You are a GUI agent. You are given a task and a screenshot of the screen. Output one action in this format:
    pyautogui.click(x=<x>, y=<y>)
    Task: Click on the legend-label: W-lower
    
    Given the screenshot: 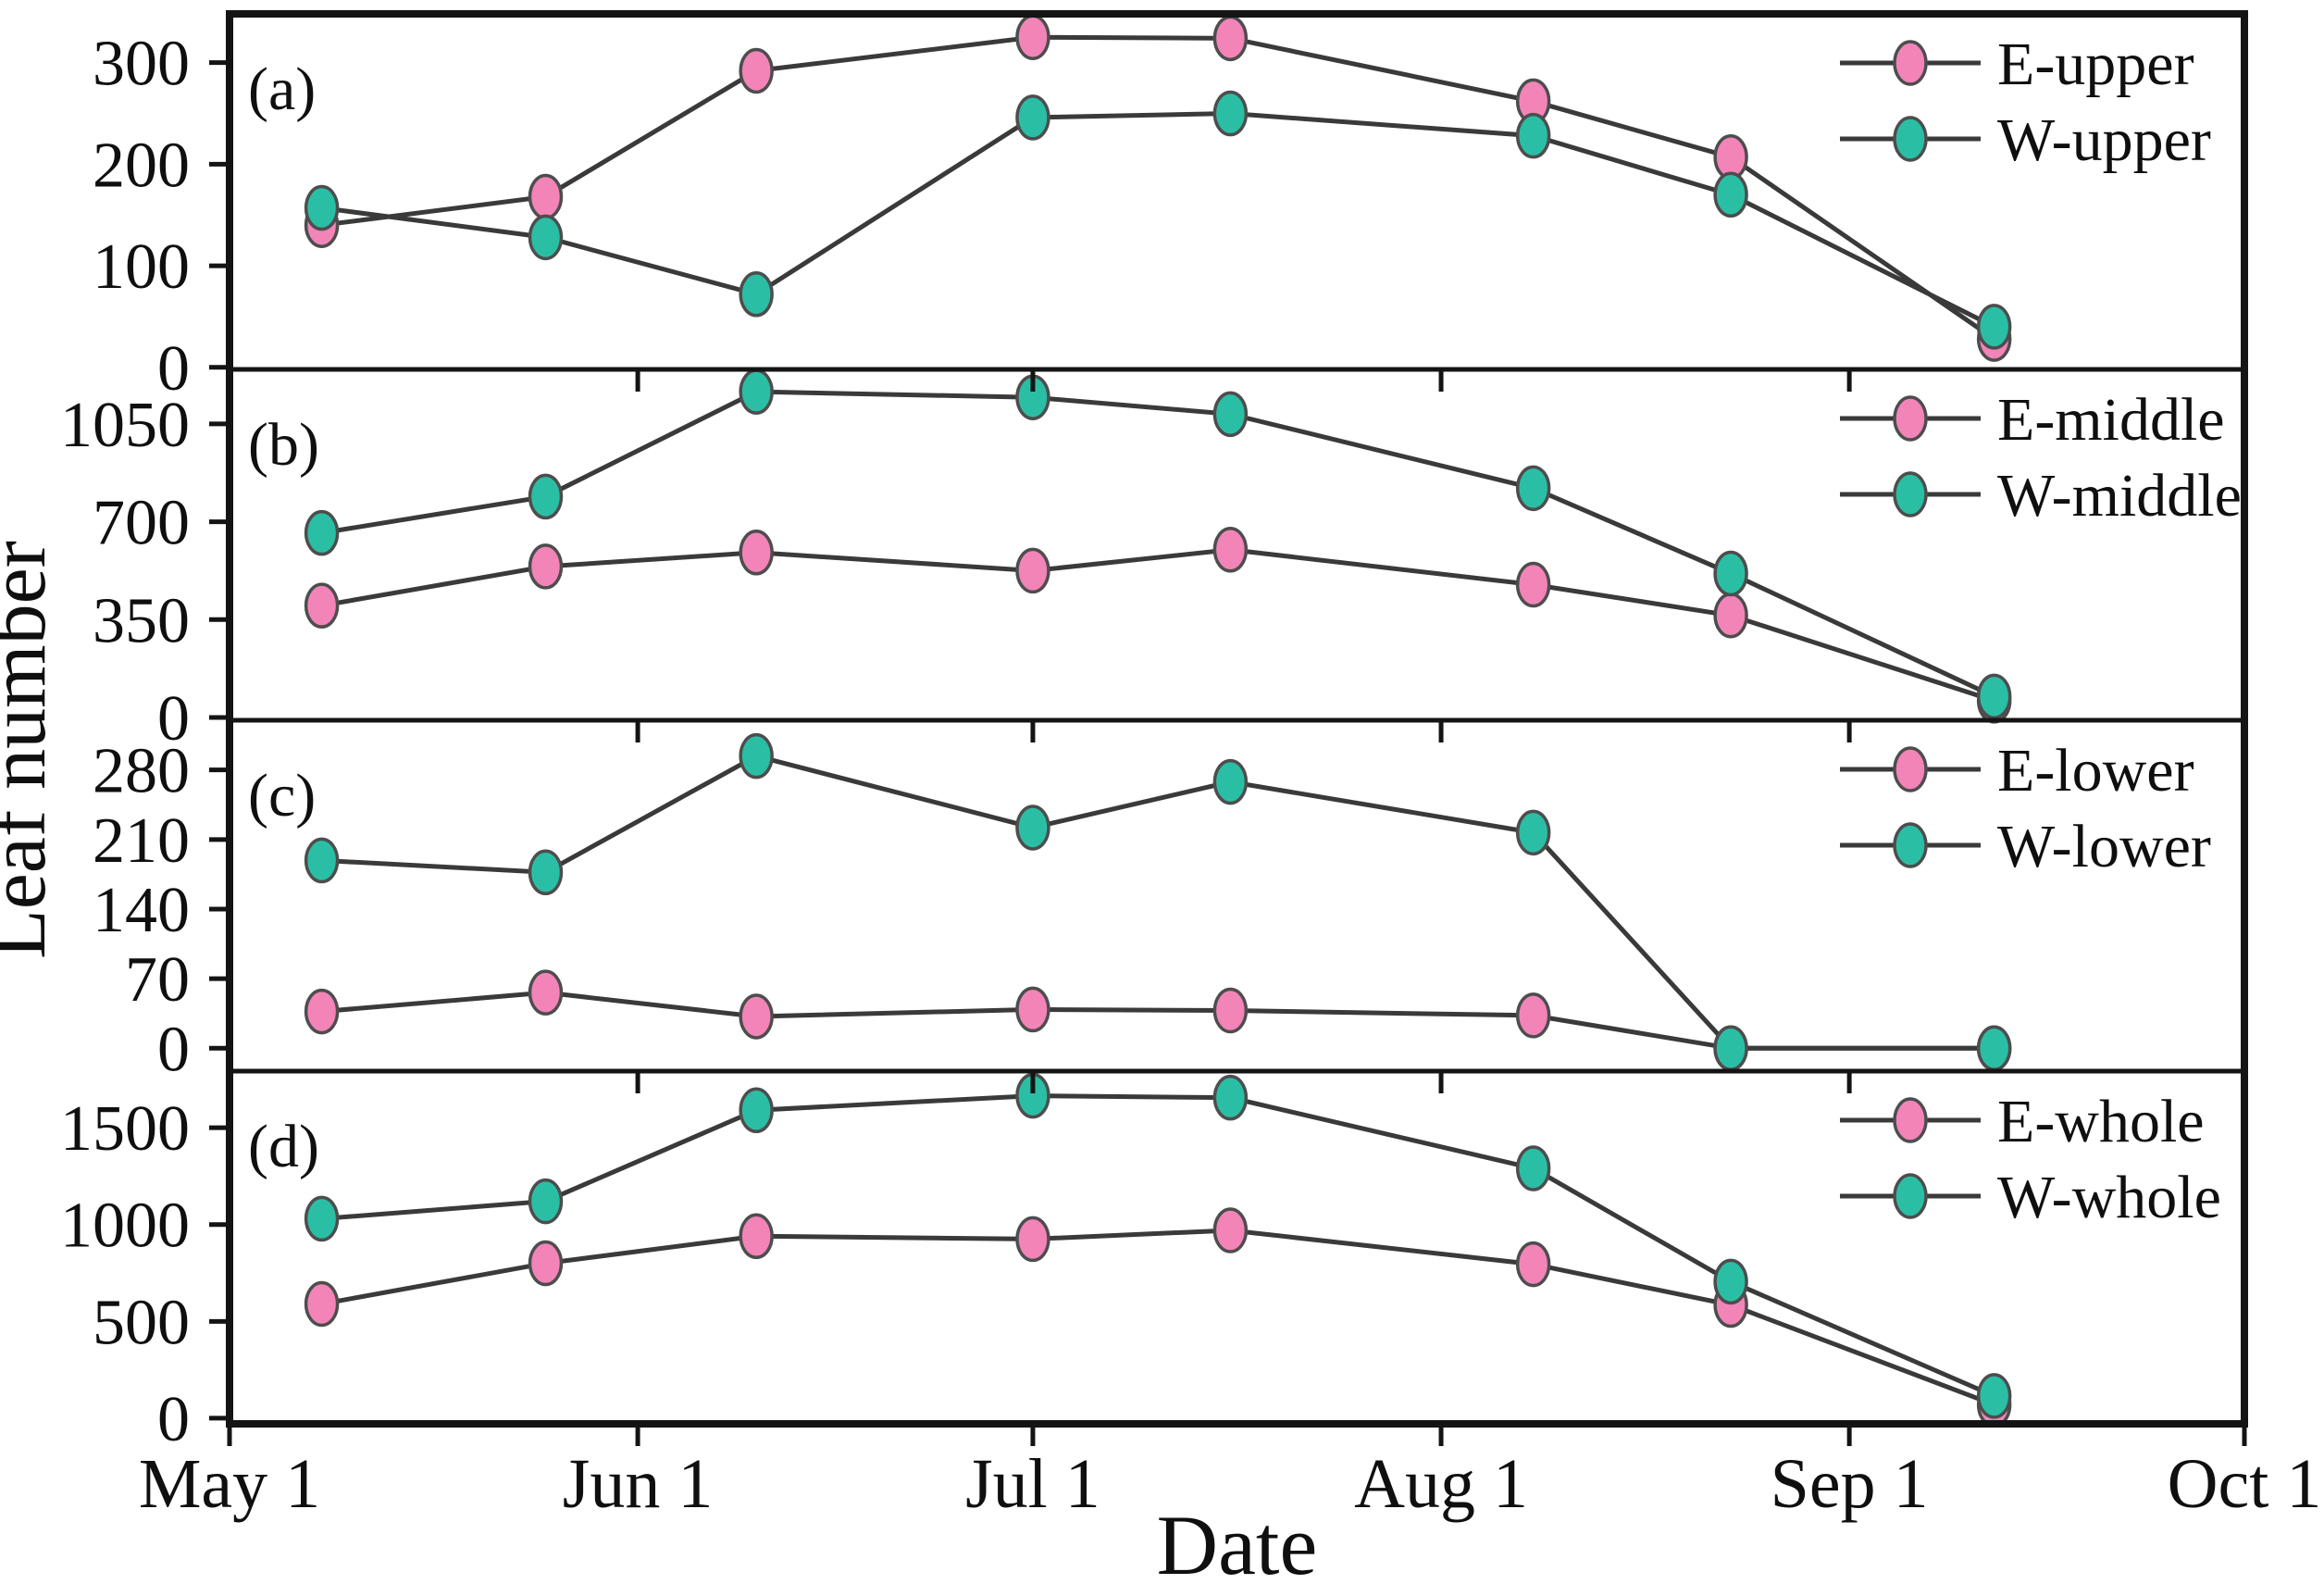 What is the action you would take?
    pyautogui.click(x=2104, y=846)
    